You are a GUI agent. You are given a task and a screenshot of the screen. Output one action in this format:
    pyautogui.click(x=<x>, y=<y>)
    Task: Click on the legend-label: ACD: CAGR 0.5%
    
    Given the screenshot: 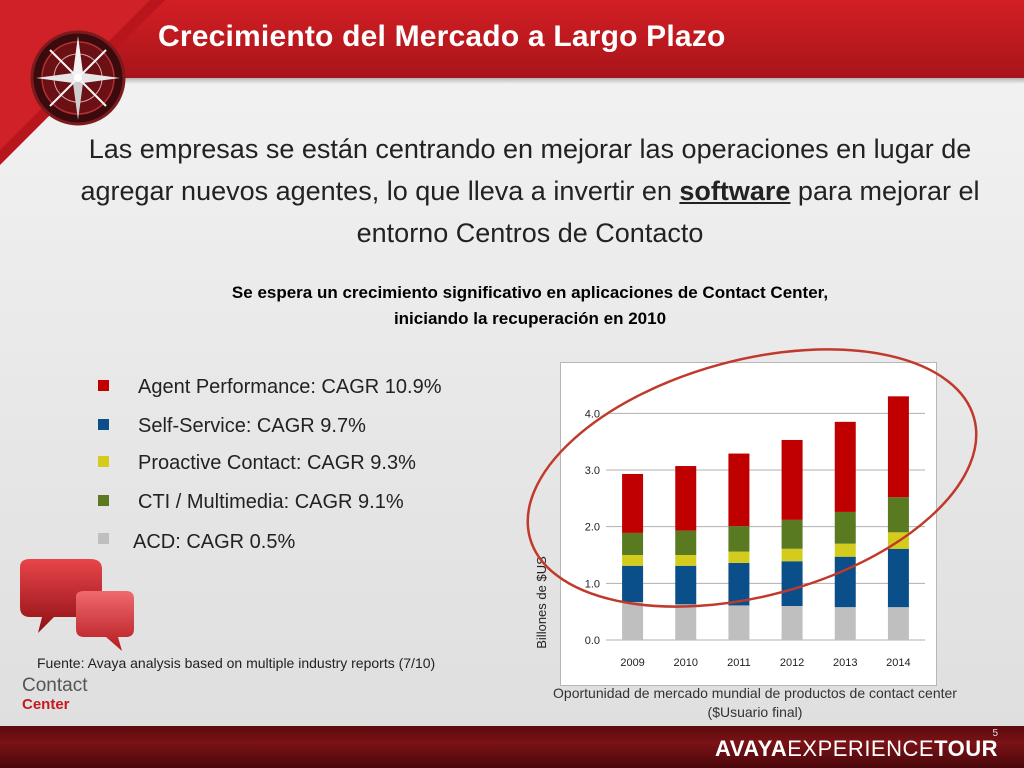 What is the action you would take?
    pyautogui.click(x=214, y=542)
    